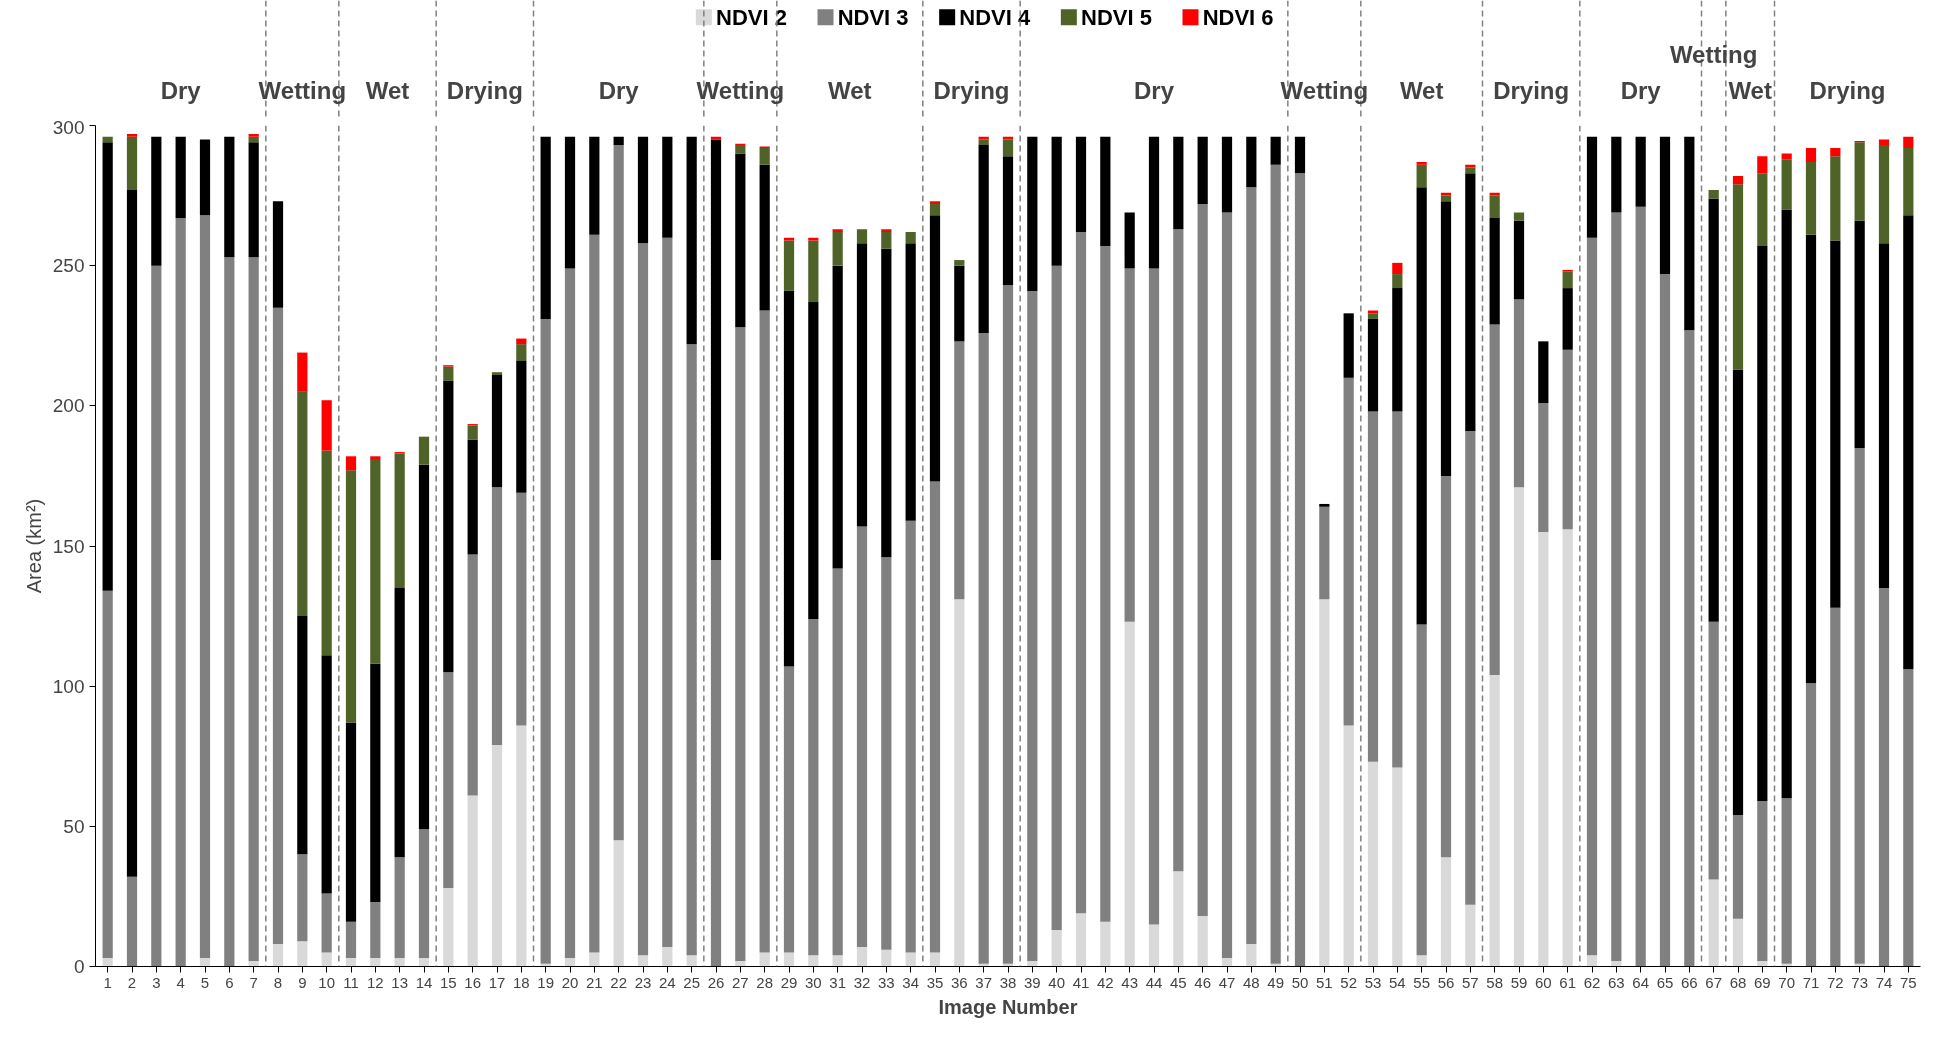 The image size is (1955, 1043). What do you see at coordinates (1422, 982) in the screenshot?
I see `x-tick-label: 55` at bounding box center [1422, 982].